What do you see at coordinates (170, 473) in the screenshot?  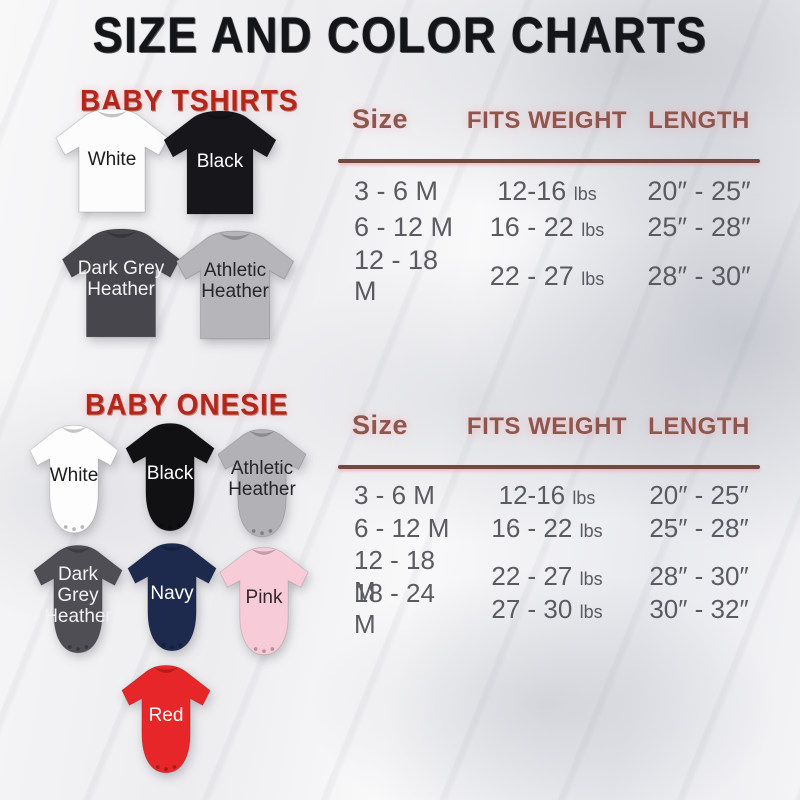 I see `onesie-label: Black` at bounding box center [170, 473].